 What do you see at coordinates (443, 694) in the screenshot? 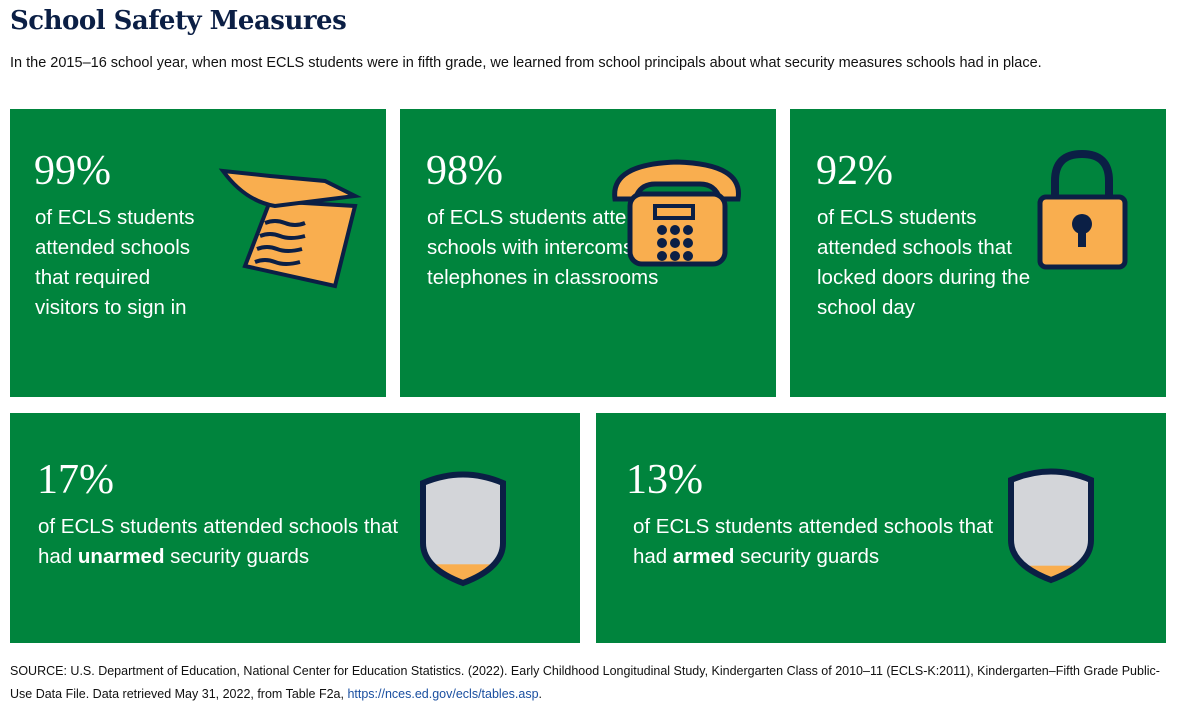
I see `source-link: https://nces.ed.gov/ecls/tables.asp` at bounding box center [443, 694].